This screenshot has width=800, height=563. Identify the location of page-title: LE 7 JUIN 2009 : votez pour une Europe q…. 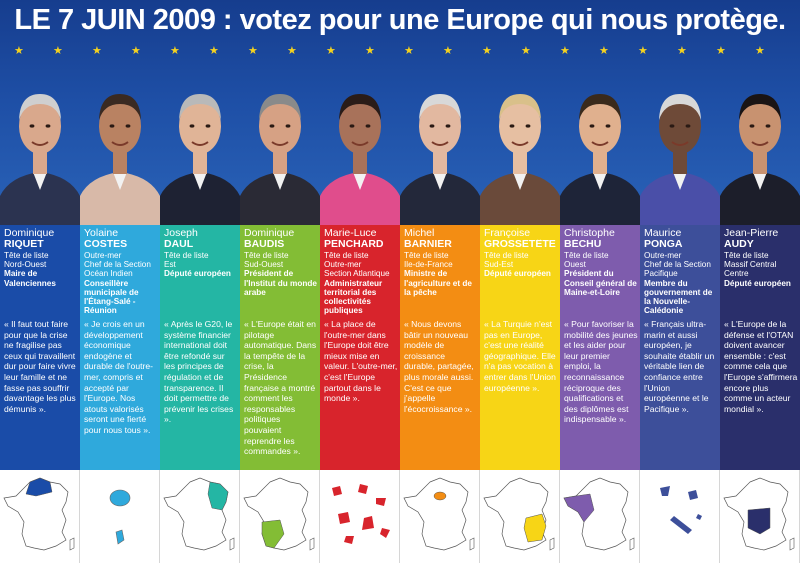
(400, 20).